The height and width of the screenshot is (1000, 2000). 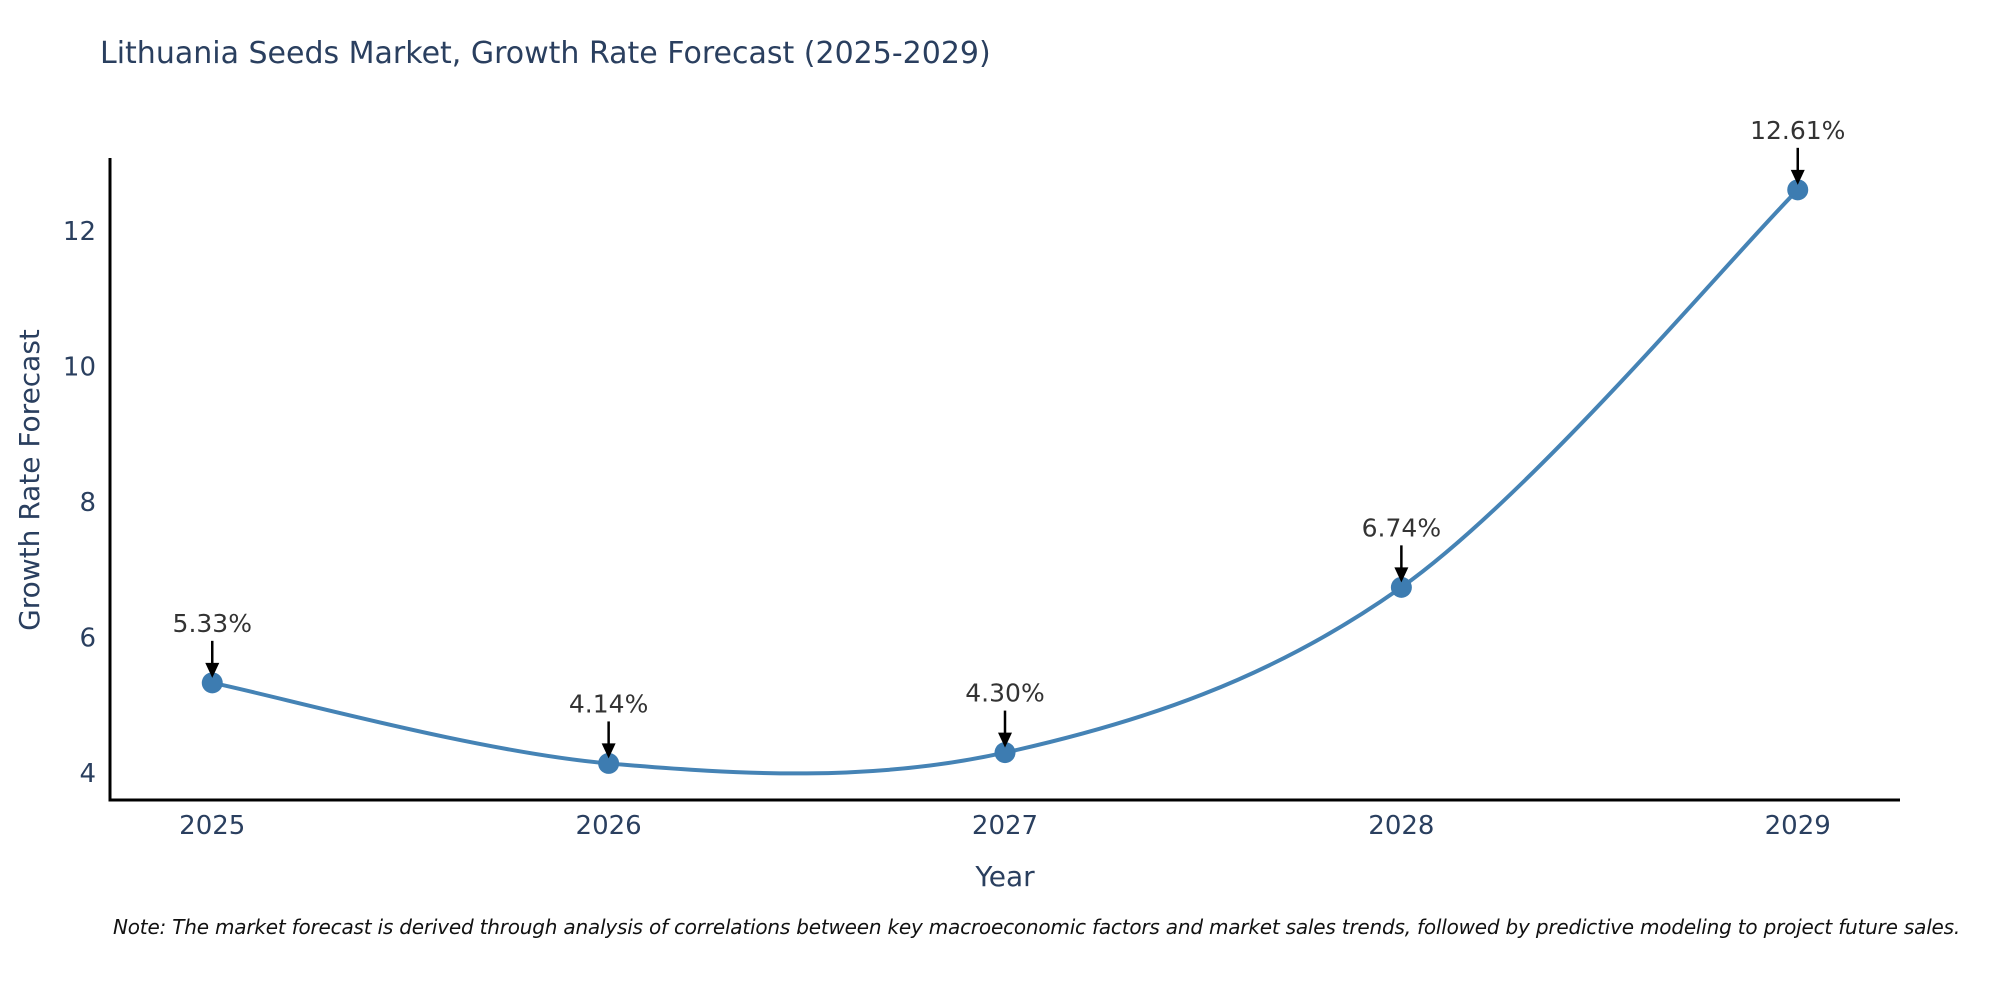 I want to click on data-point-2026, so click(x=609, y=763).